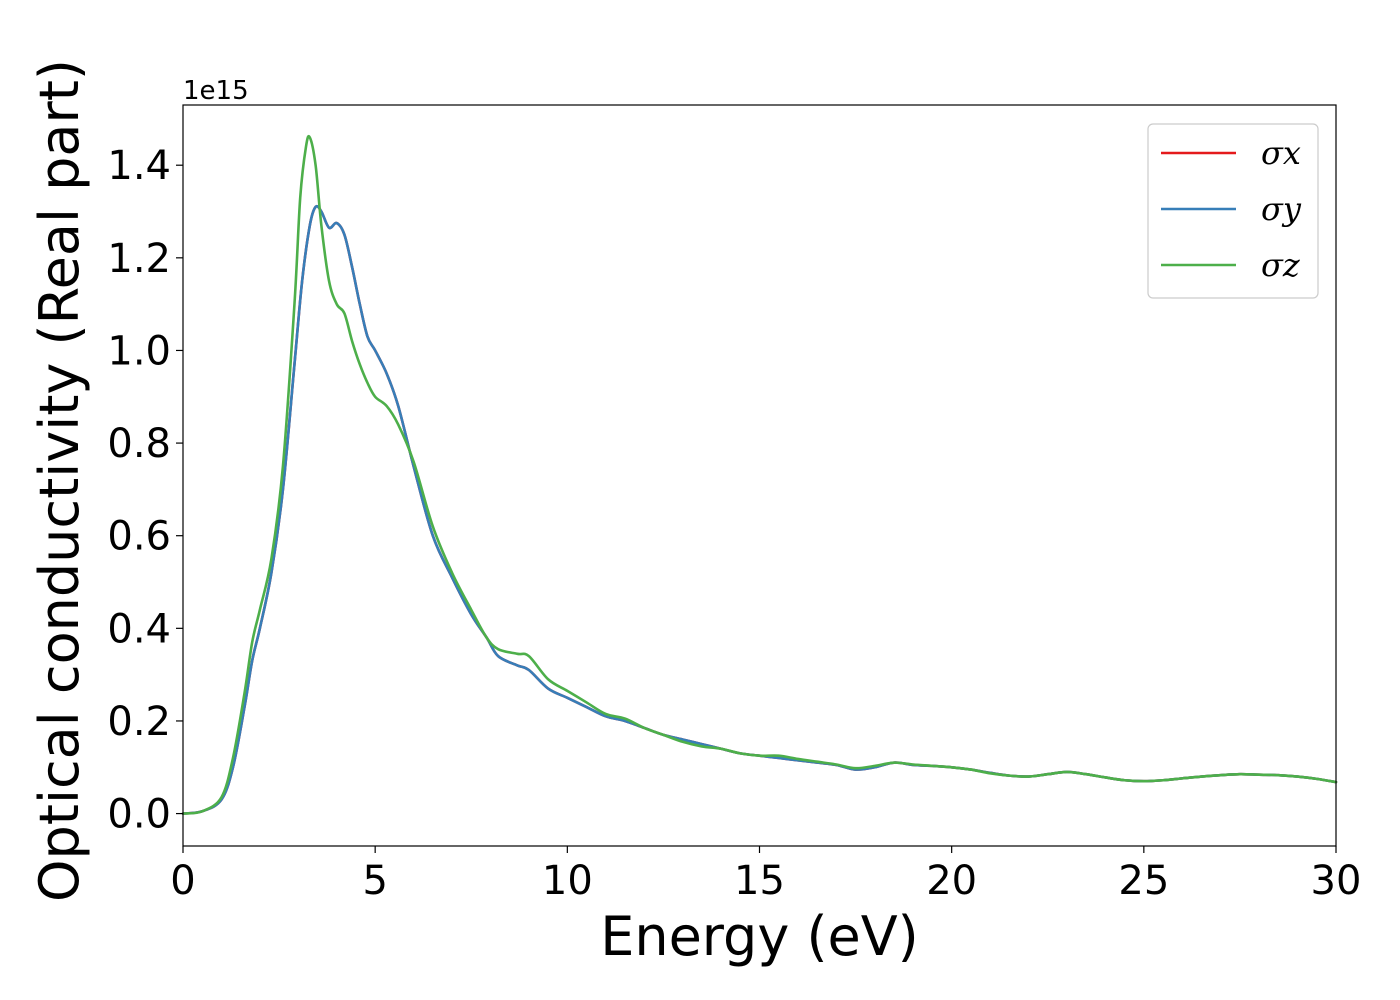  I want to click on x-tick-label: 25, so click(1143, 881).